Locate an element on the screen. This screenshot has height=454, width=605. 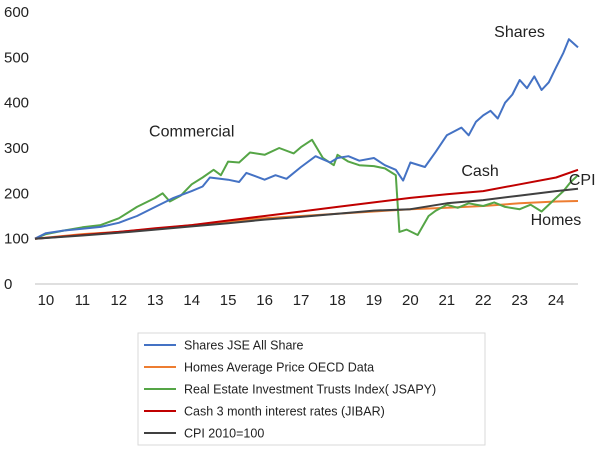
legend-box is located at coordinates (311, 389).